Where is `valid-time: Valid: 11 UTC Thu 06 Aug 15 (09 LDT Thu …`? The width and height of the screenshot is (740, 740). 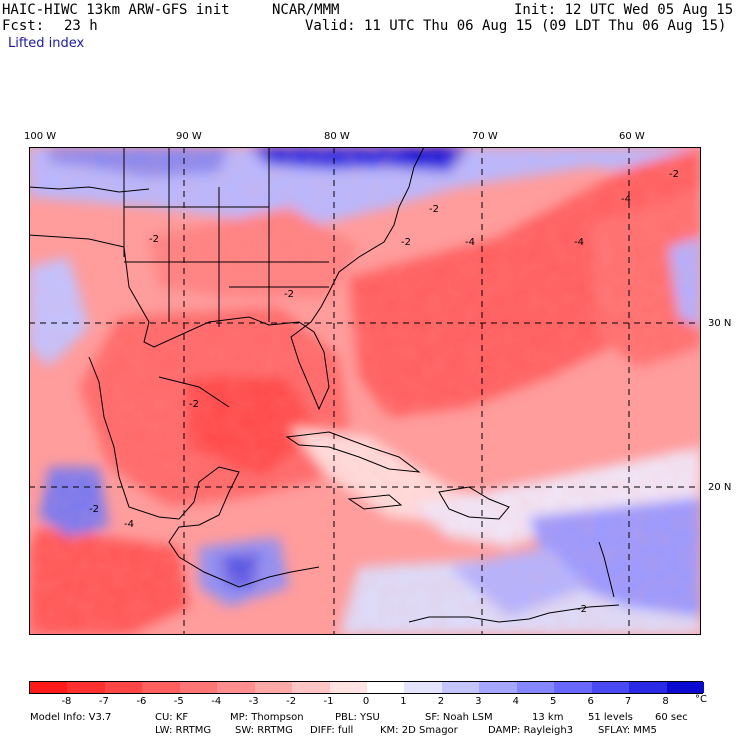 valid-time: Valid: 11 UTC Thu 06 Aug 15 (09 LDT Thu … is located at coordinates (516, 26).